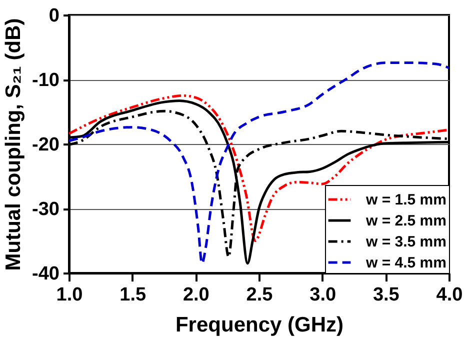 This screenshot has height=339, width=474. I want to click on y-tick-label: 0, so click(54, 16).